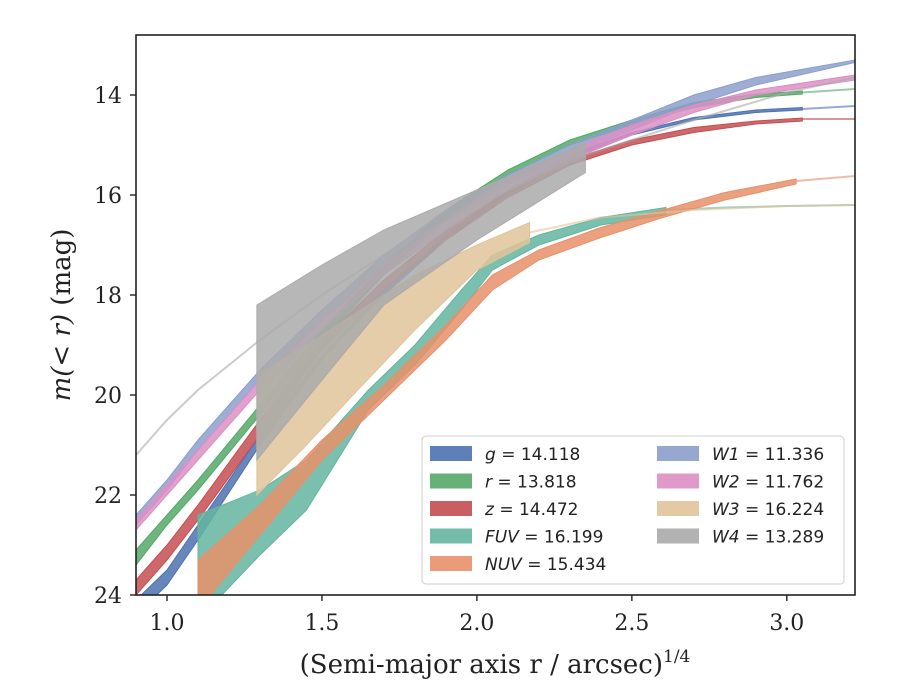 Image resolution: width=900 pixels, height=700 pixels. I want to click on series-r-extrapolation, so click(828, 91).